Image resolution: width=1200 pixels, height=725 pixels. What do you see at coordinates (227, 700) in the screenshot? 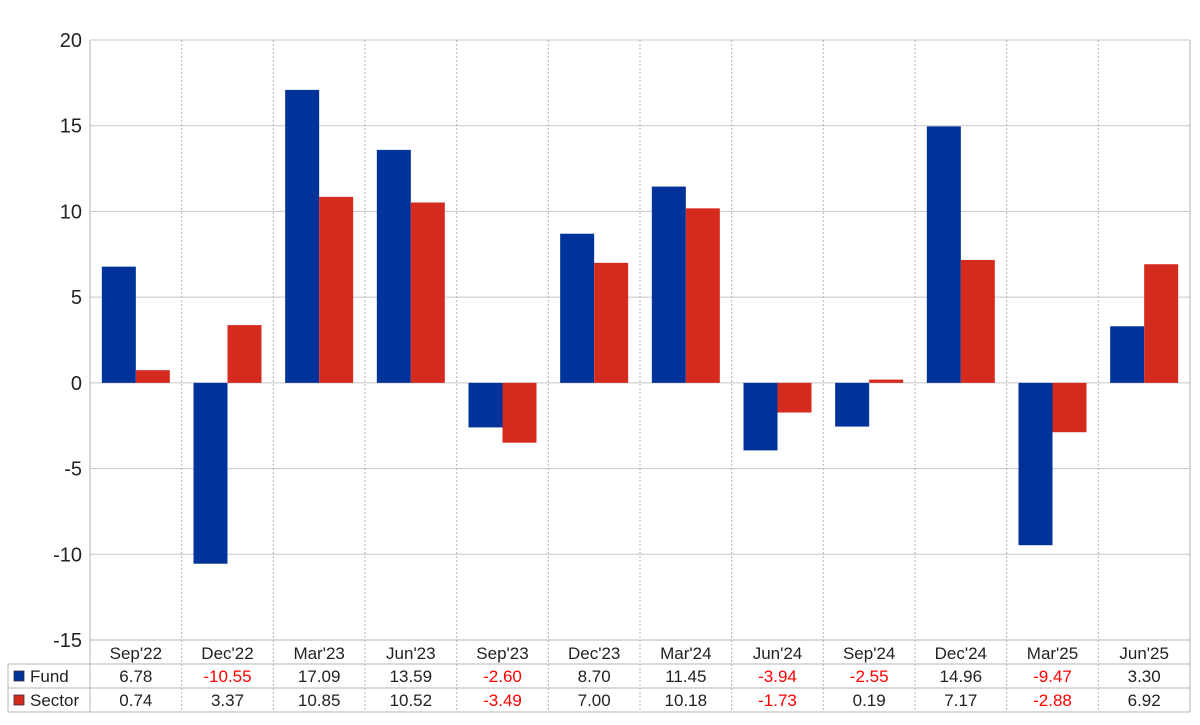
I see `data-label-sector: 3.37` at bounding box center [227, 700].